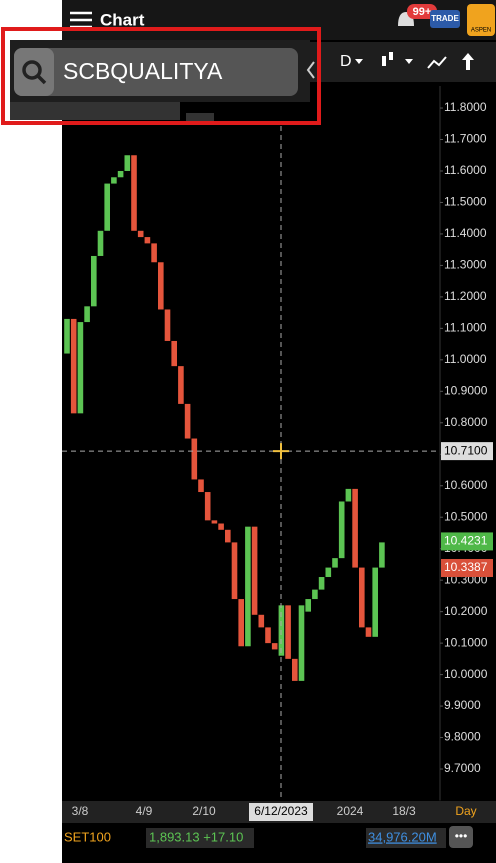 The width and height of the screenshot is (496, 863). Describe the element at coordinates (465, 170) in the screenshot. I see `y-tick-label: 11.6000` at that location.